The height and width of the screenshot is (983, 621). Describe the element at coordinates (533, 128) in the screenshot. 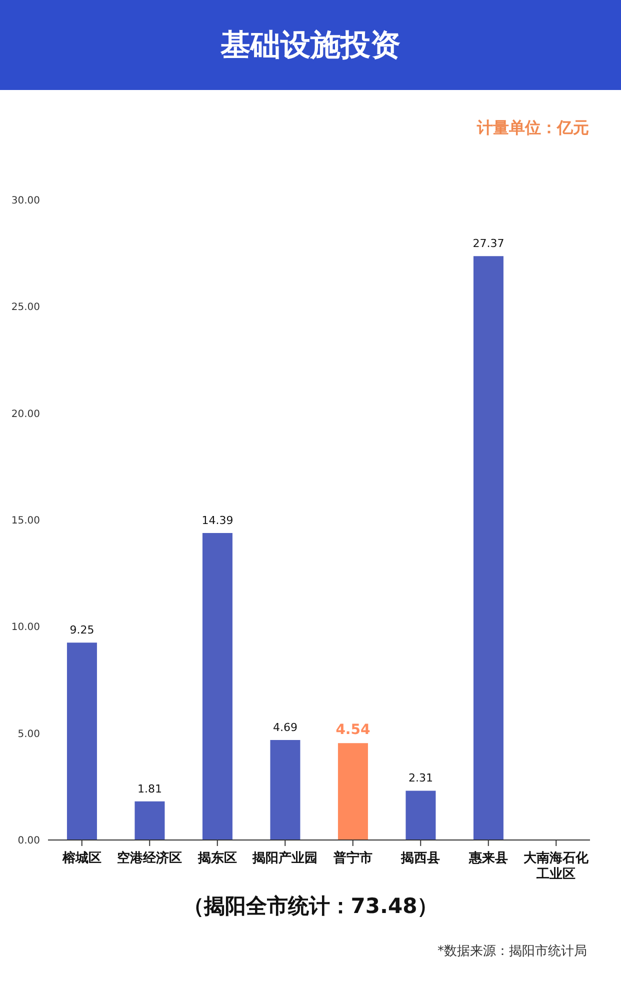

I see `chart-subtitle: 计量单位：亿元` at that location.